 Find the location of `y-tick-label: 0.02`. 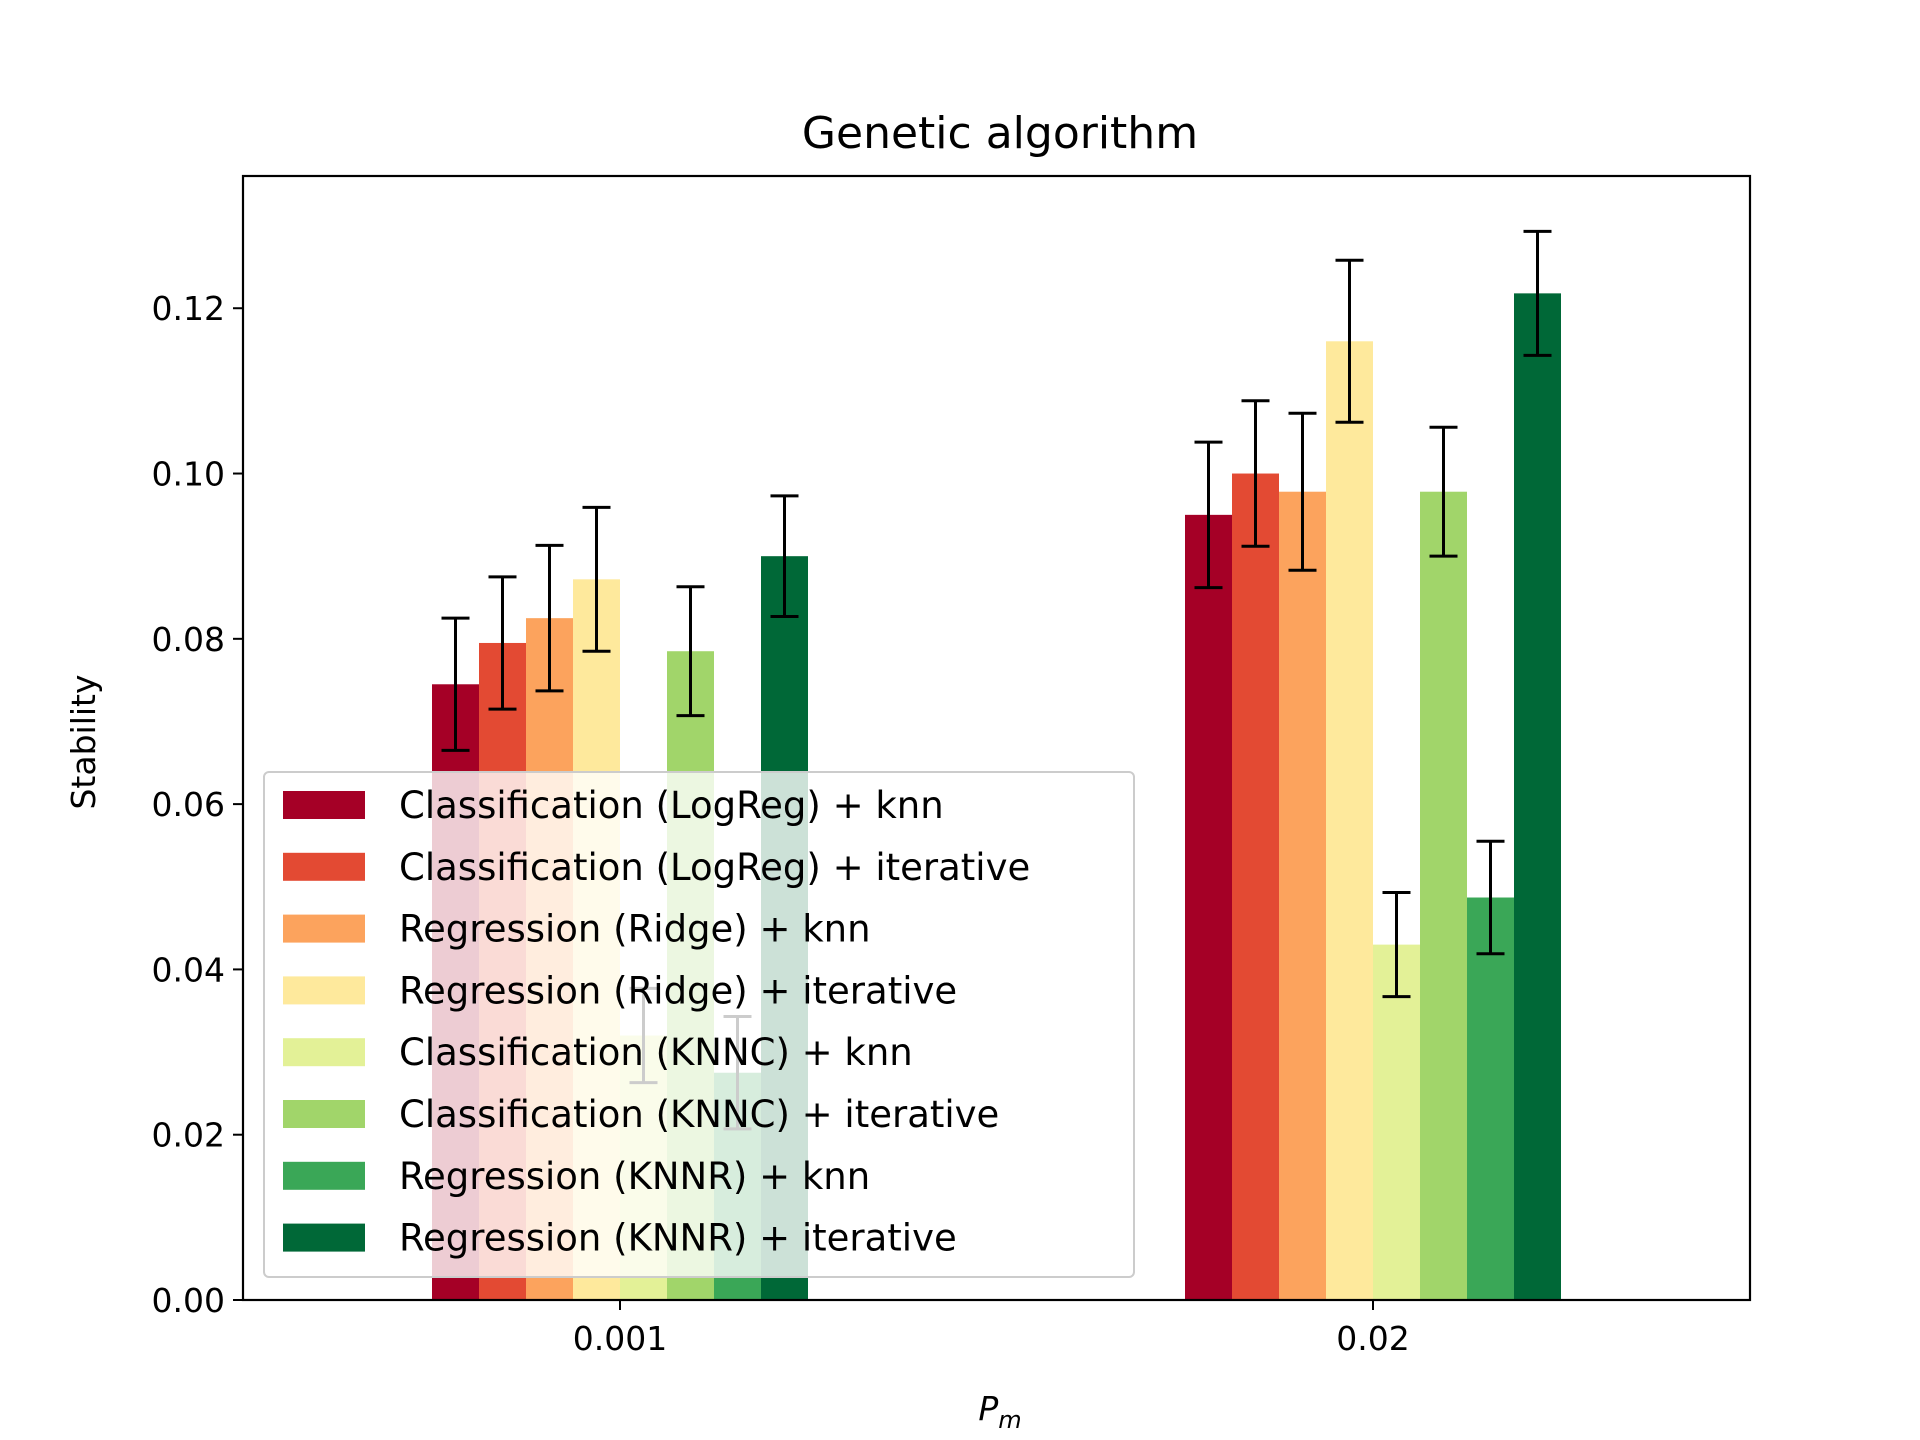

y-tick-label: 0.02 is located at coordinates (188, 1135).